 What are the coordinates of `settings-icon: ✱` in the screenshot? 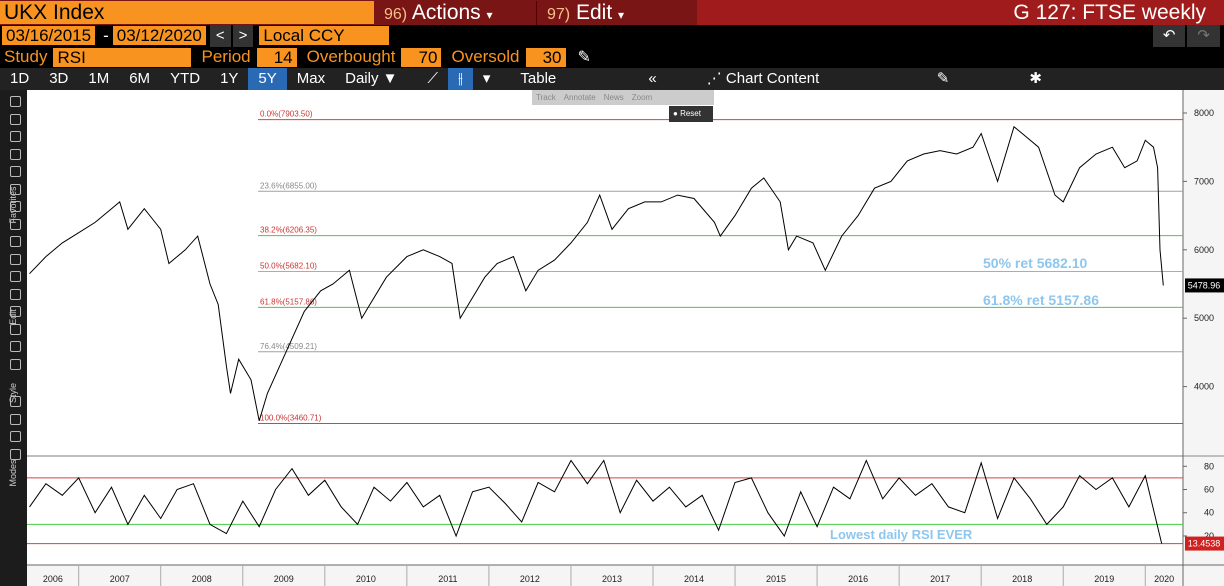 It's located at (1035, 78).